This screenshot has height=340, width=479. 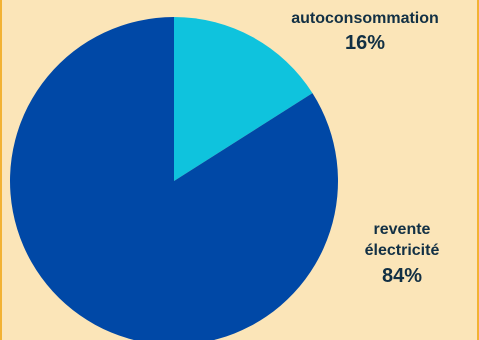 I want to click on slice-value-revente-electricite: 84%, so click(x=402, y=275).